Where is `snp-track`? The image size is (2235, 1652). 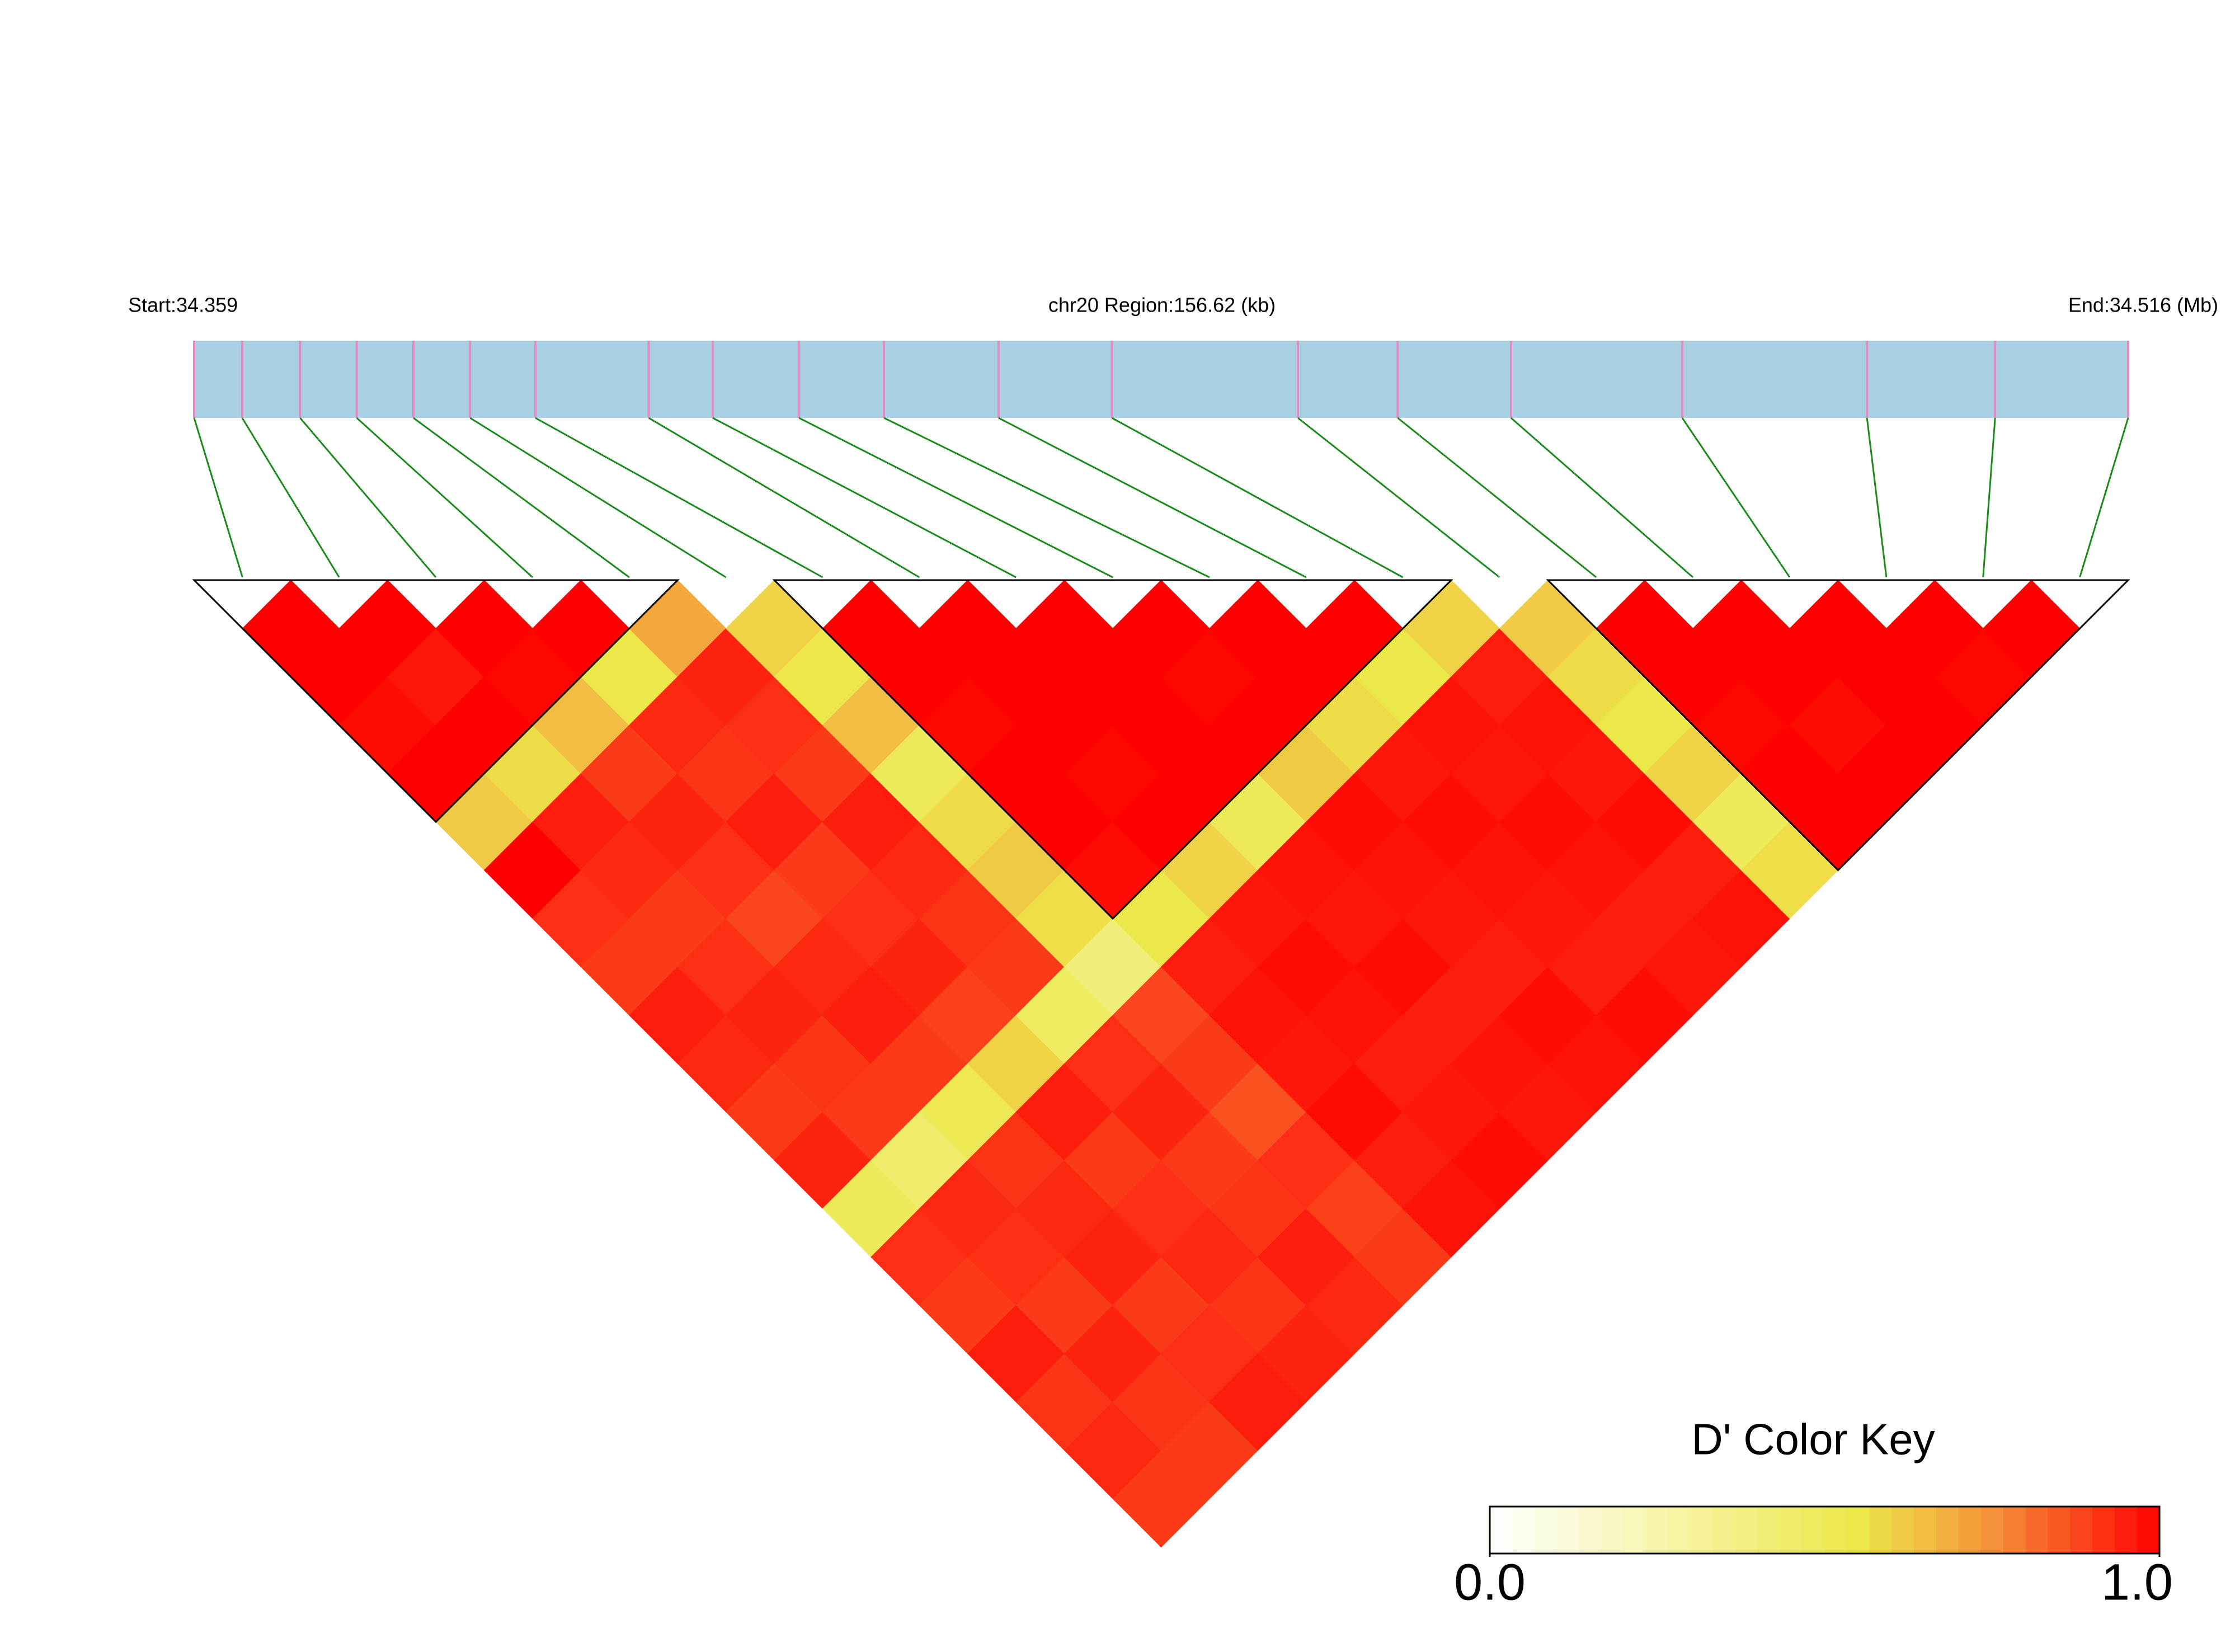
snp-track is located at coordinates (1161, 379).